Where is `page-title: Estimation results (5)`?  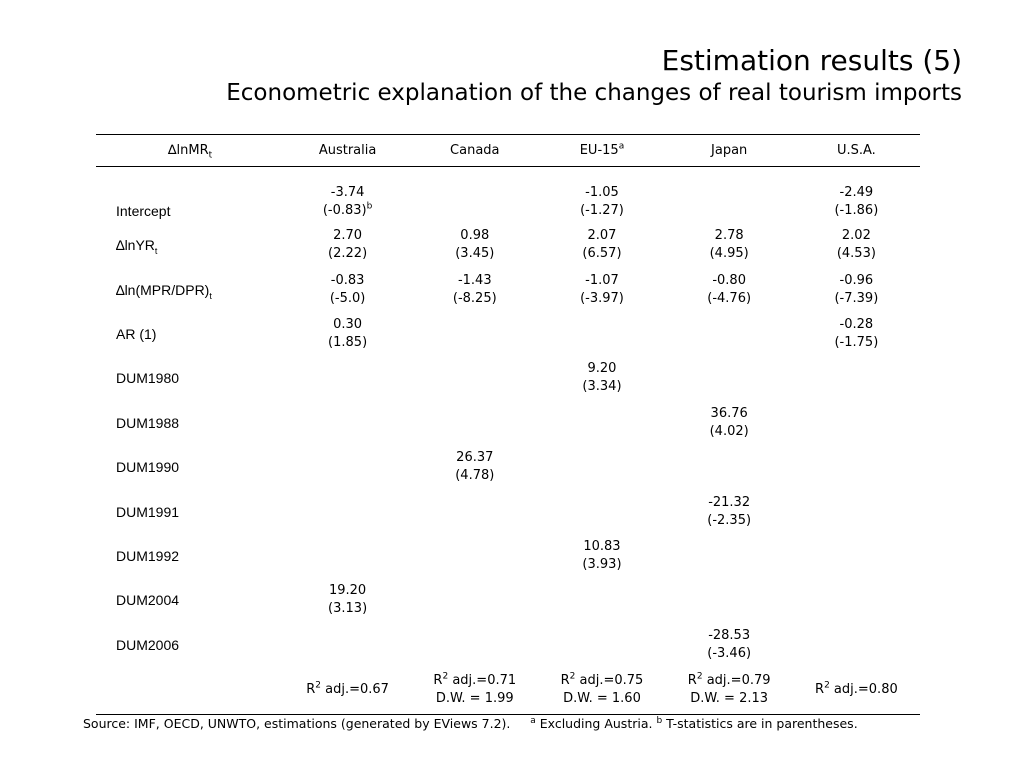
page-title: Estimation results (5) is located at coordinates (811, 60).